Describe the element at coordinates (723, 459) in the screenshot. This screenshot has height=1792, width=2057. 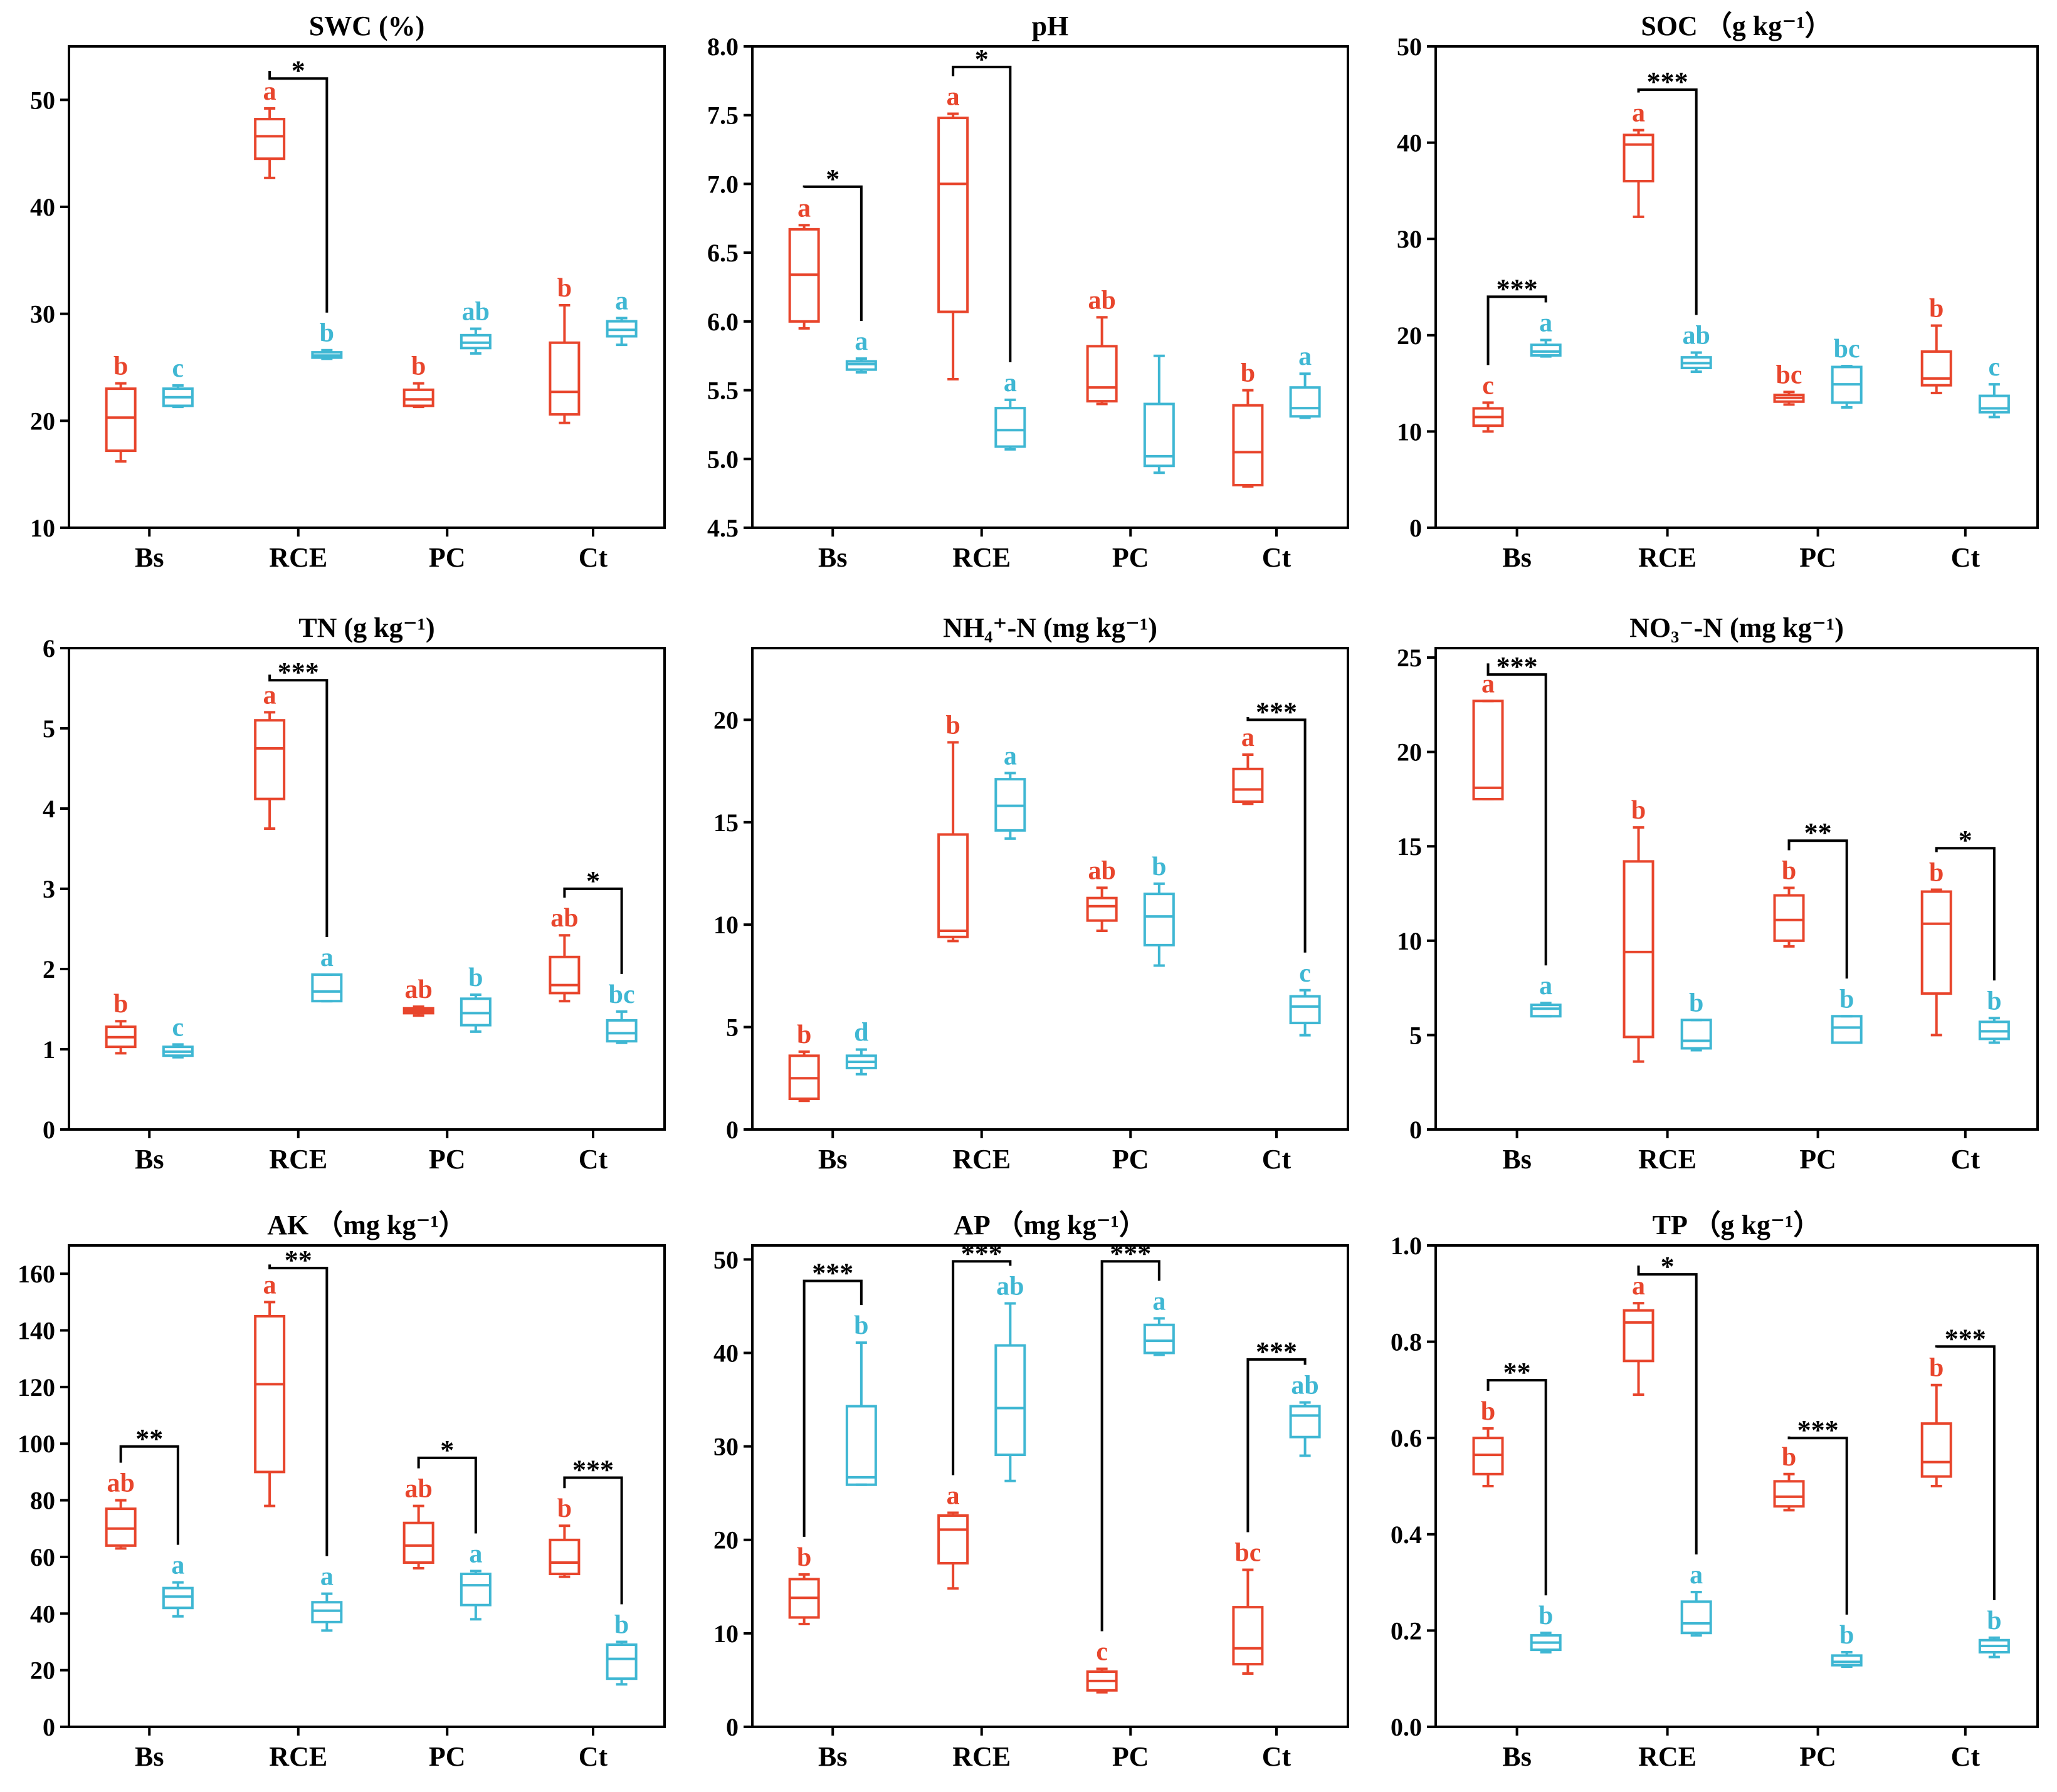
I see `y-tick-label: 5.0` at that location.